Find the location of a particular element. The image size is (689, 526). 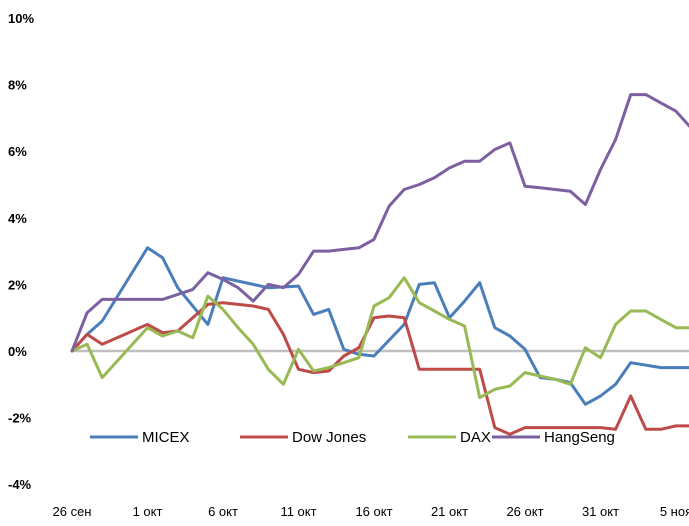

x-tick-label: 1 окт is located at coordinates (148, 511).